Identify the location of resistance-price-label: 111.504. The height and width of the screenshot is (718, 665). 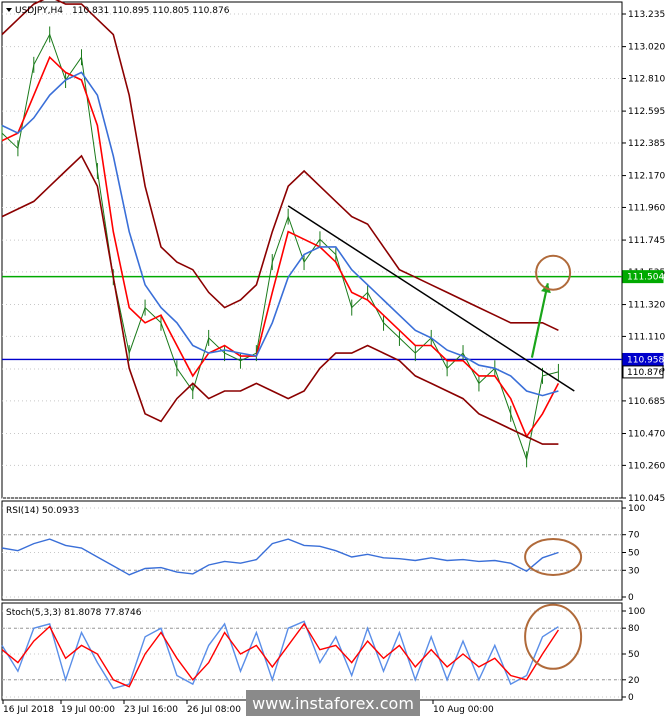
(645, 278).